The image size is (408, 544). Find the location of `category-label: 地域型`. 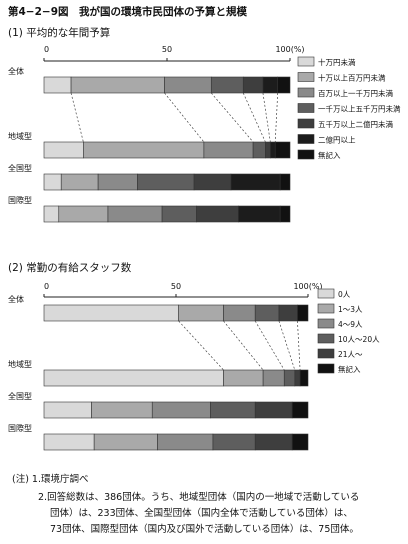

category-label: 地域型 is located at coordinates (20, 136).